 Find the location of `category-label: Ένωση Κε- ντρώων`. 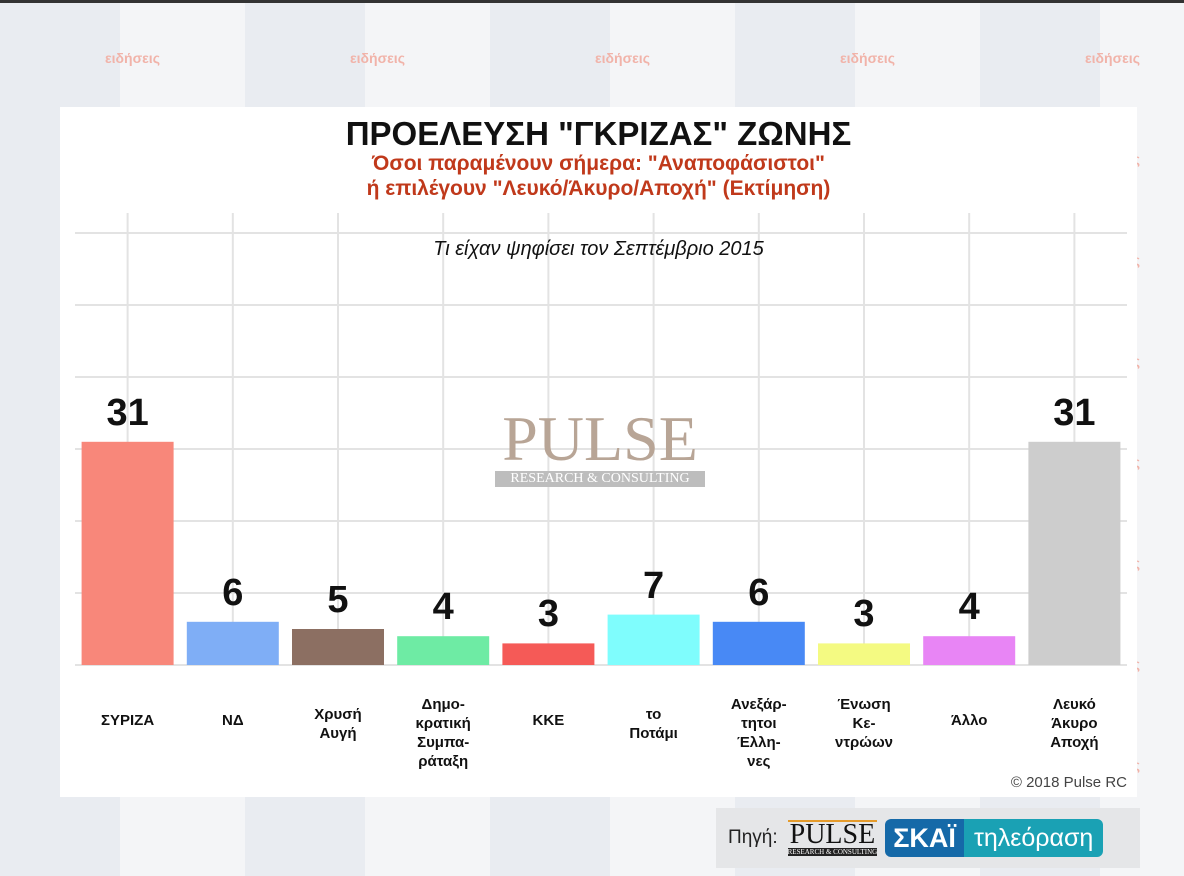

category-label: Ένωση Κε- ντρώων is located at coordinates (863, 723).